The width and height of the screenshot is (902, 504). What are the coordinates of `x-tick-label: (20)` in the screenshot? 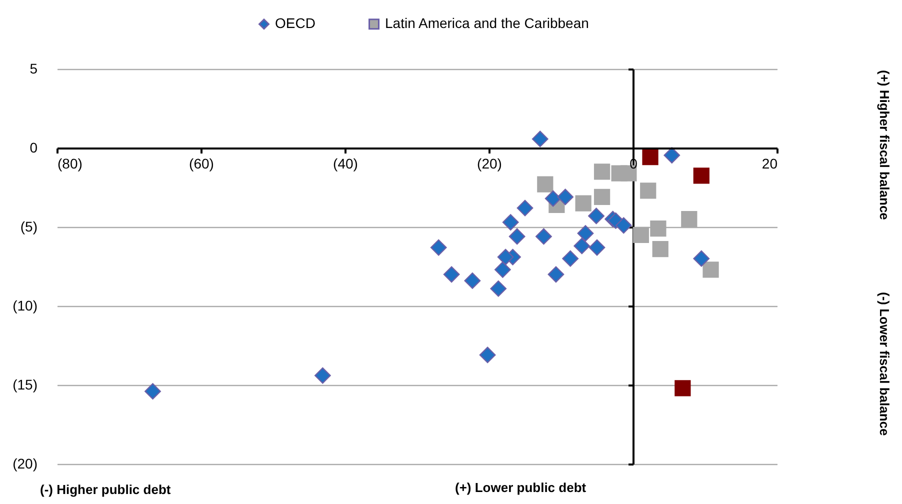 It's located at (489, 164).